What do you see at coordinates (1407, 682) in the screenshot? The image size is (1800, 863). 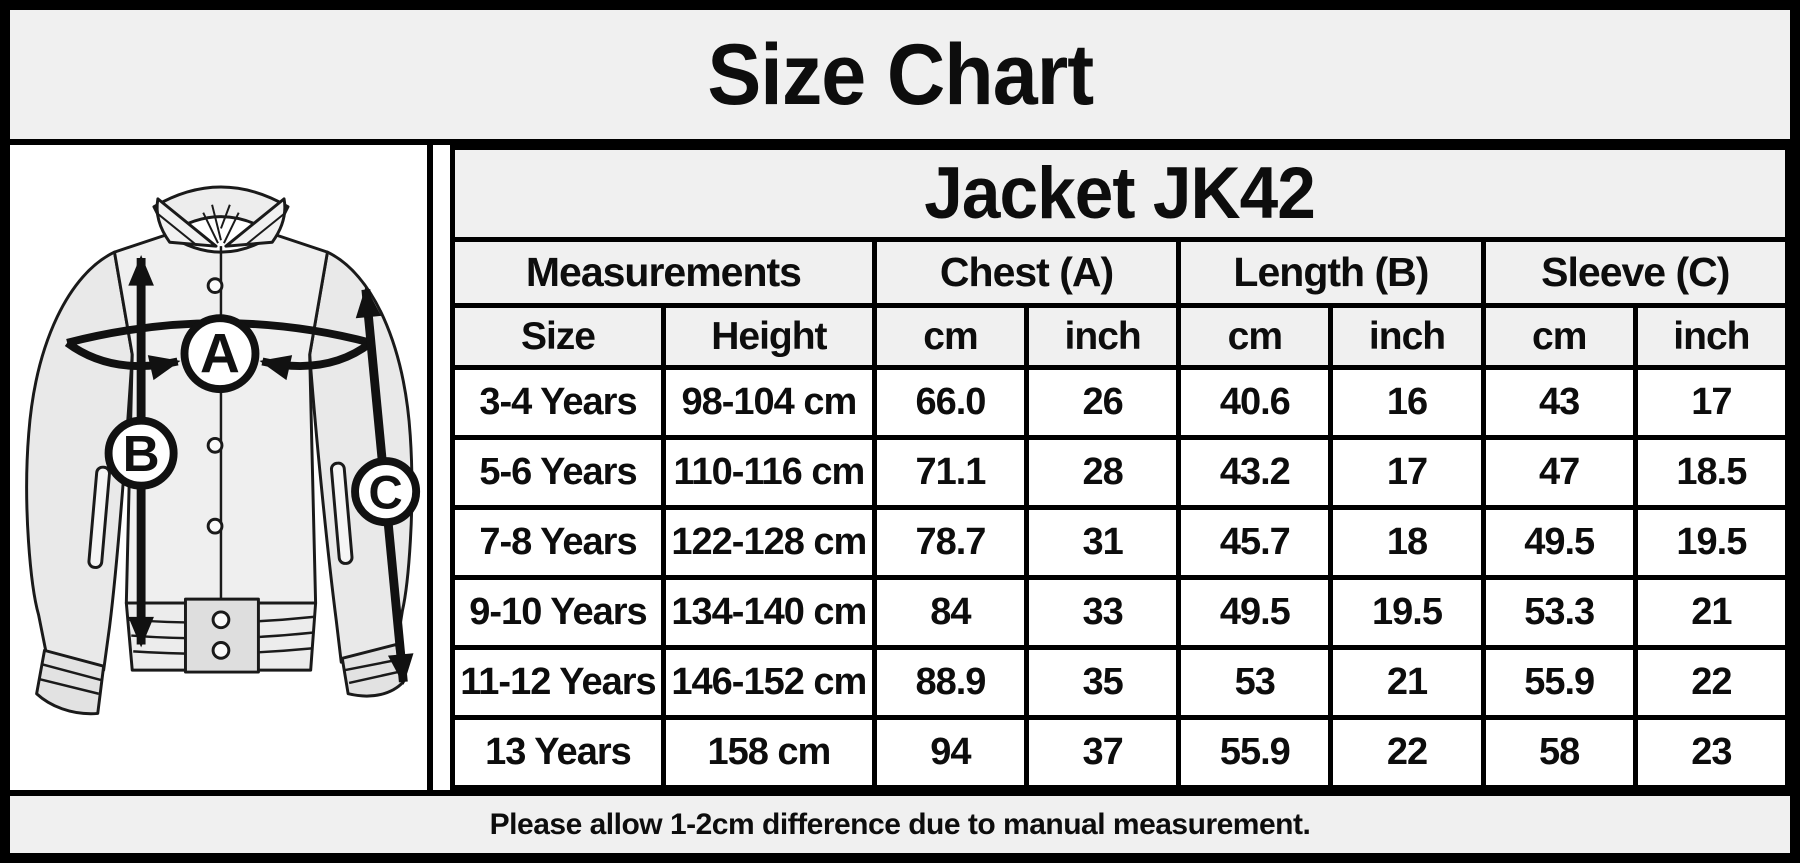 I see `length-inch-cell: 21` at bounding box center [1407, 682].